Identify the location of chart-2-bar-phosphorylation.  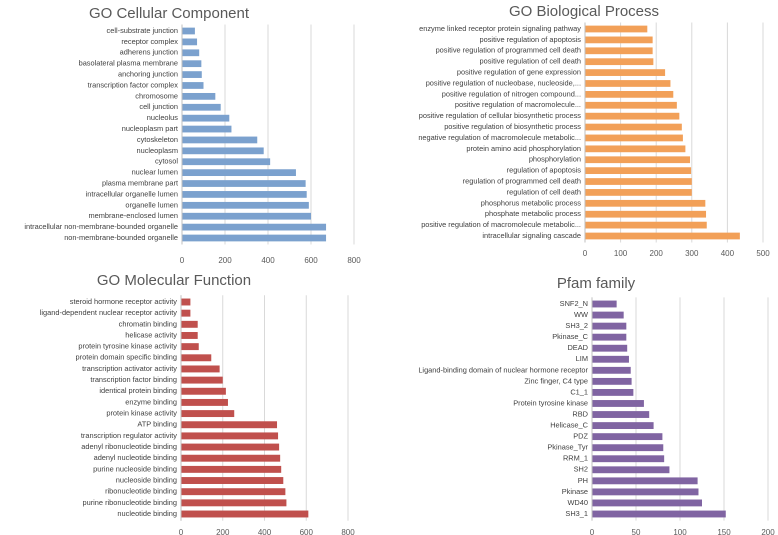
(638, 160).